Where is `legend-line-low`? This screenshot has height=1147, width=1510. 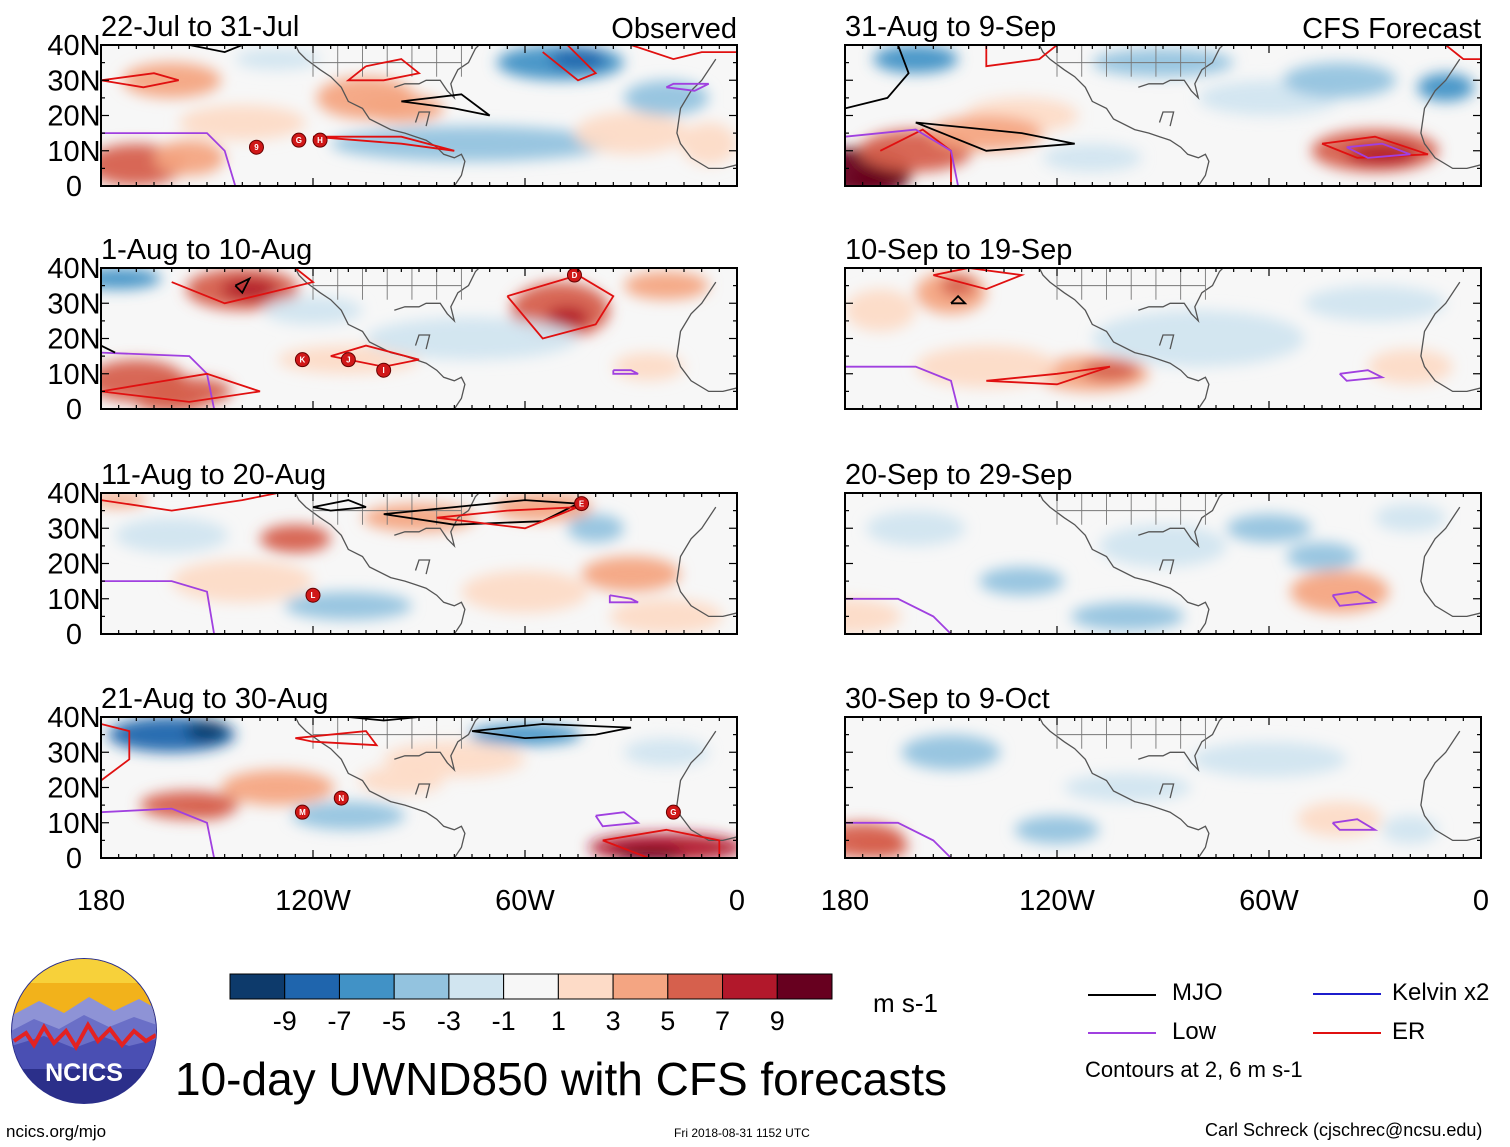 legend-line-low is located at coordinates (1122, 1033).